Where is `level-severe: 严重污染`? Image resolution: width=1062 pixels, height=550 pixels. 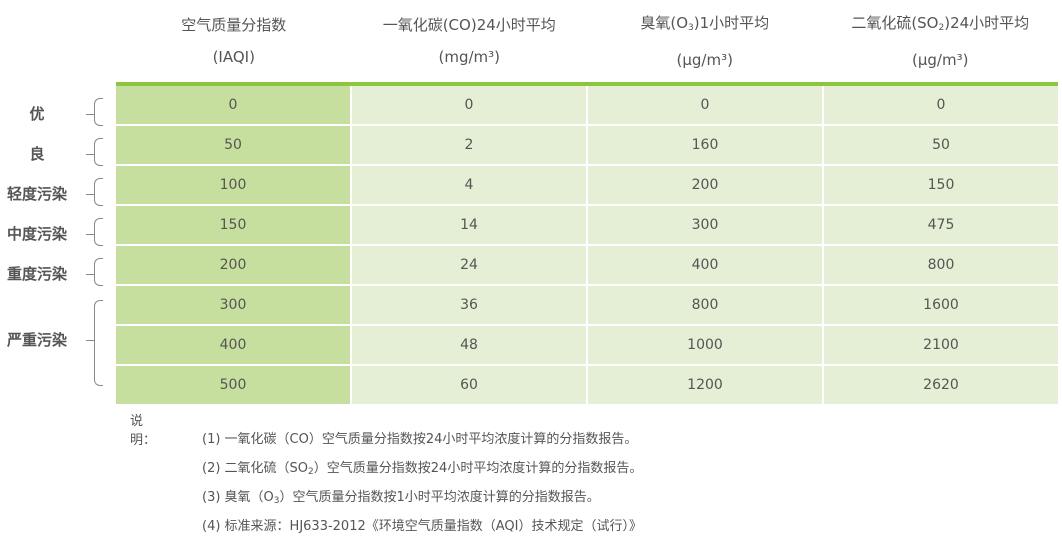
level-severe: 严重污染 is located at coordinates (36, 340).